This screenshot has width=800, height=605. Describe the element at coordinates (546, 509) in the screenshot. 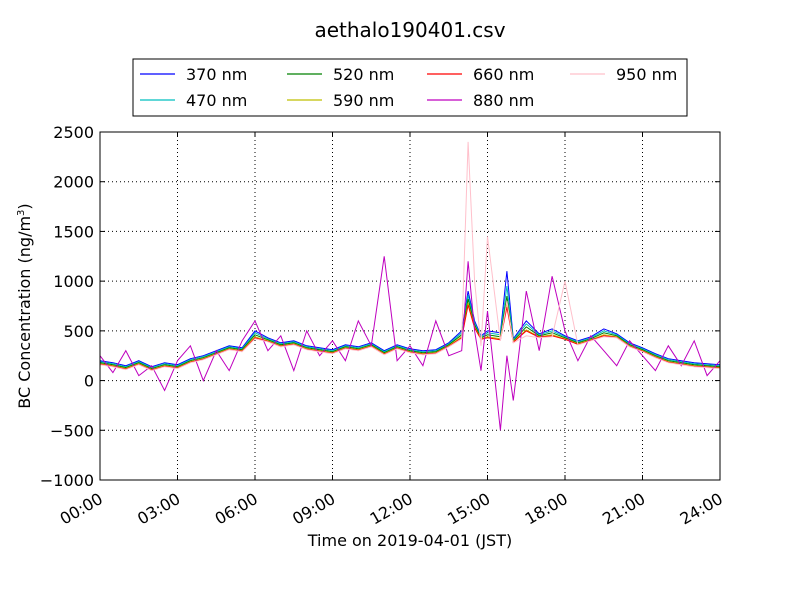

I see `x-tick-label: 18:00` at that location.